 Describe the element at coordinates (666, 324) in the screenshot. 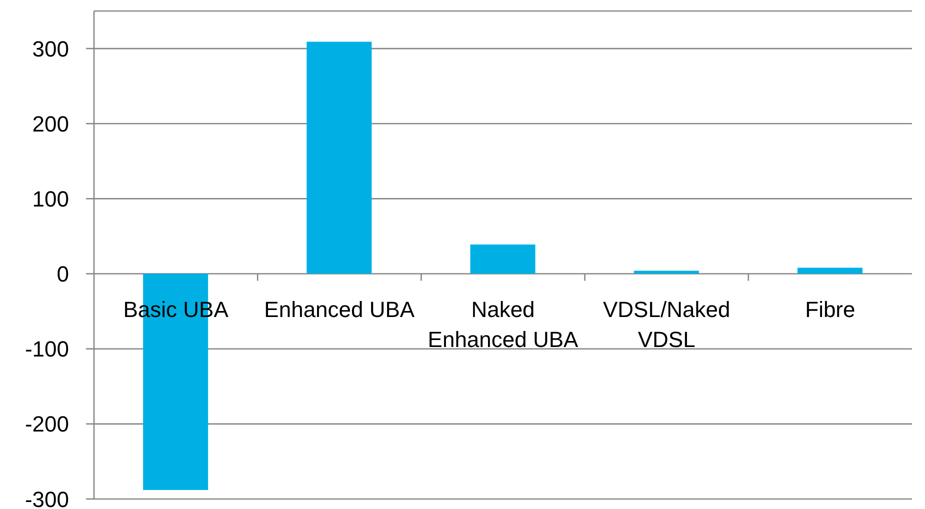

I see `x-tick-label: VDSL/Naked VDSL` at that location.